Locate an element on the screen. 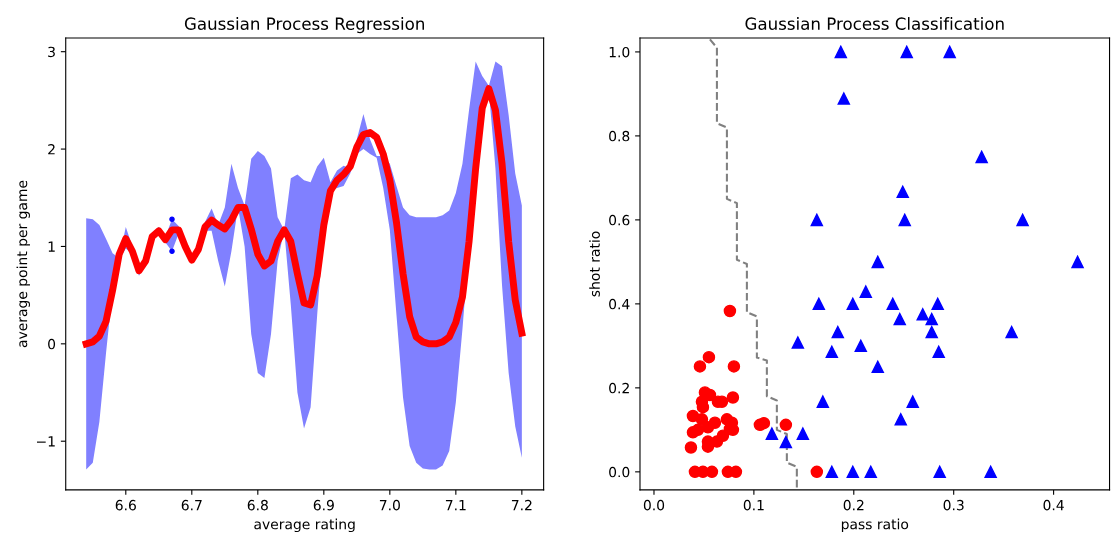 The image size is (1114, 536). x-tick-label: 7.2 is located at coordinates (521, 505).